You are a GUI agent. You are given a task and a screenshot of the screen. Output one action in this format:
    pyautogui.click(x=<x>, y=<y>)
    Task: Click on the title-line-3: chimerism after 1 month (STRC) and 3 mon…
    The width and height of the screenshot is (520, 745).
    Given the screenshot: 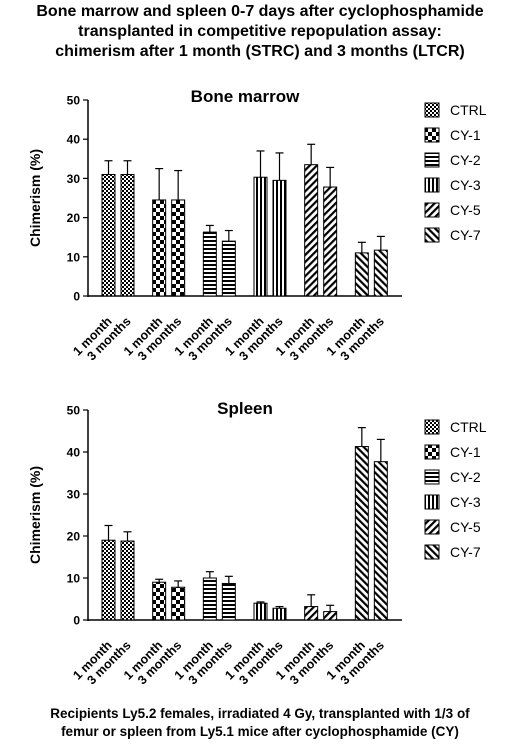 What is the action you would take?
    pyautogui.click(x=260, y=51)
    